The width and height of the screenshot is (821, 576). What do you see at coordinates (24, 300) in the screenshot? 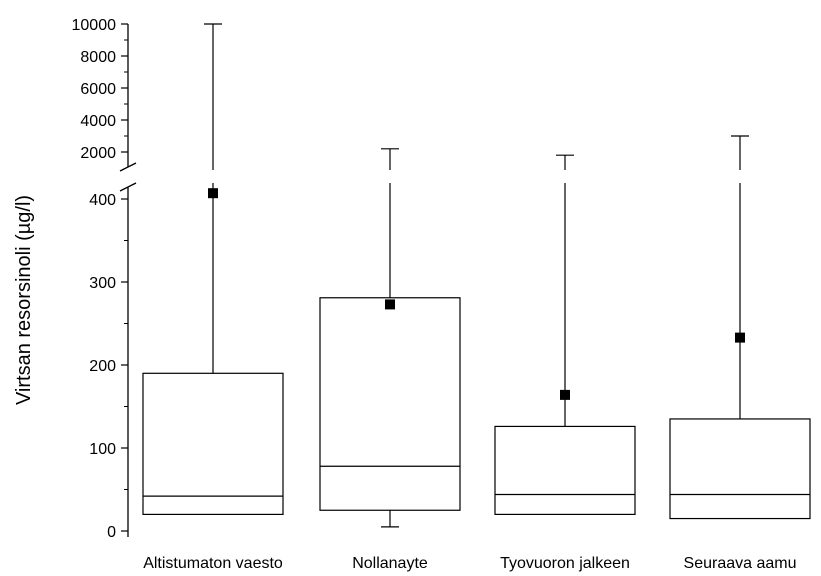
I see `y-axis-title: Virtsan resorsinoli (µg/l)` at bounding box center [24, 300].